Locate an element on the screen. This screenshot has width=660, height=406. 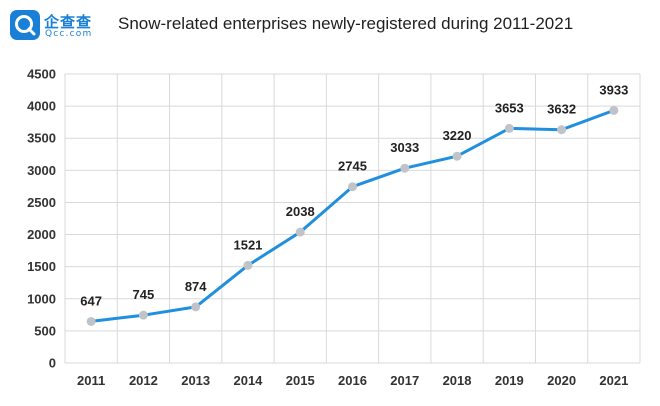
brand-name-cn: 企查查 is located at coordinates (68, 22).